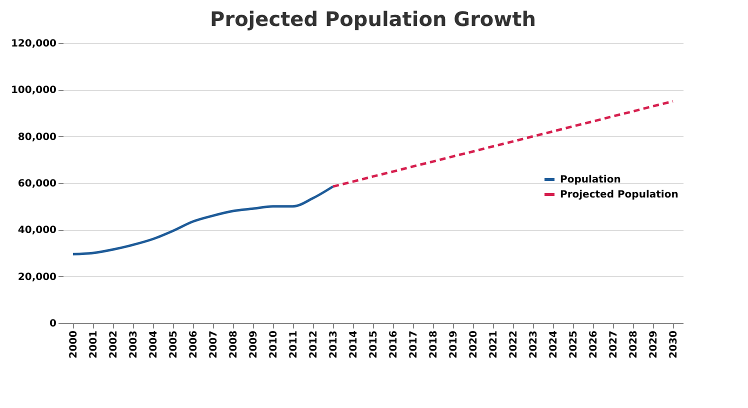  What do you see at coordinates (74, 344) in the screenshot?
I see `x-tick-label: 2000` at bounding box center [74, 344].